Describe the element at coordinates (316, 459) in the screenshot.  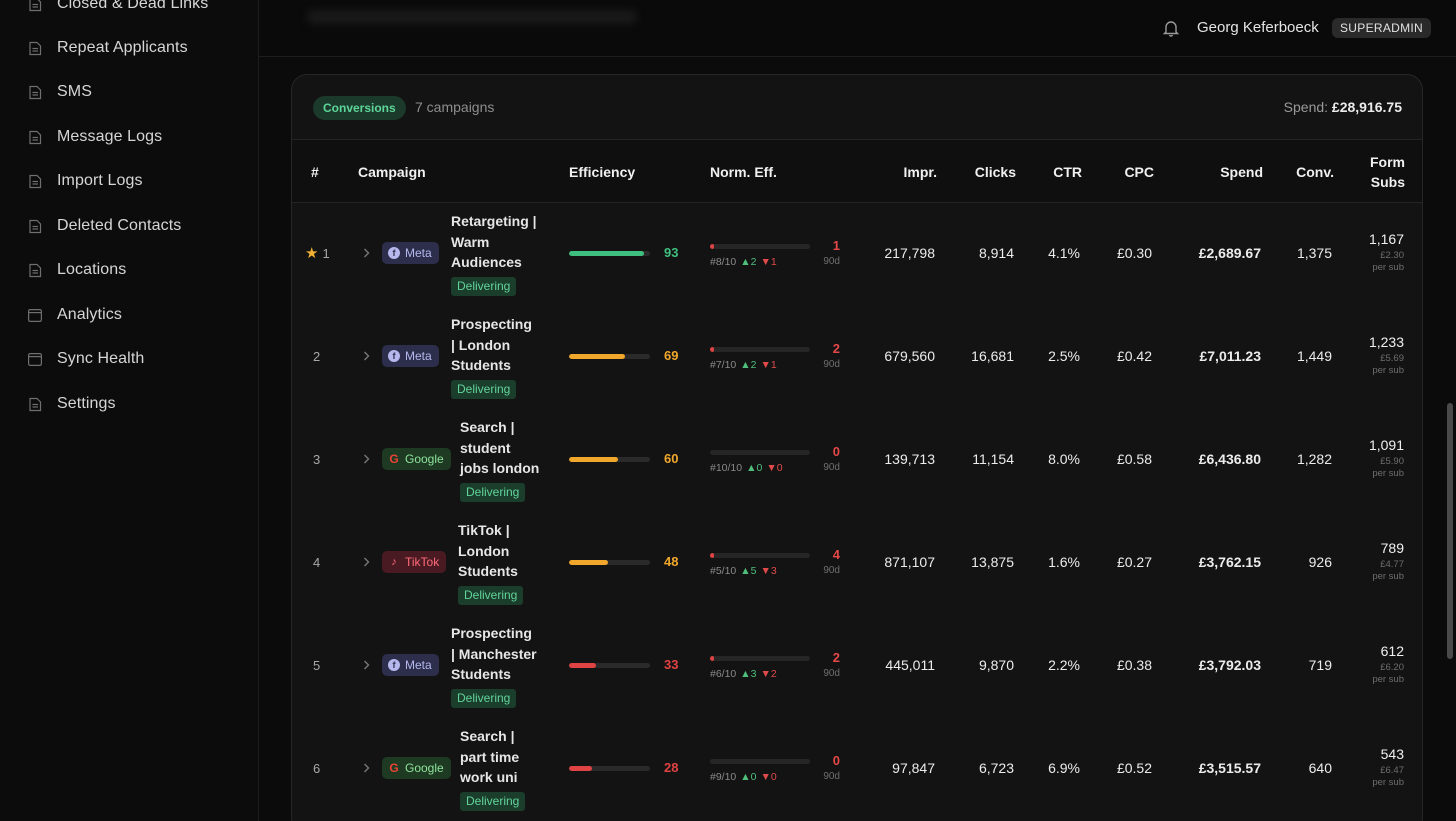
I see `rank-cell: 3` at that location.